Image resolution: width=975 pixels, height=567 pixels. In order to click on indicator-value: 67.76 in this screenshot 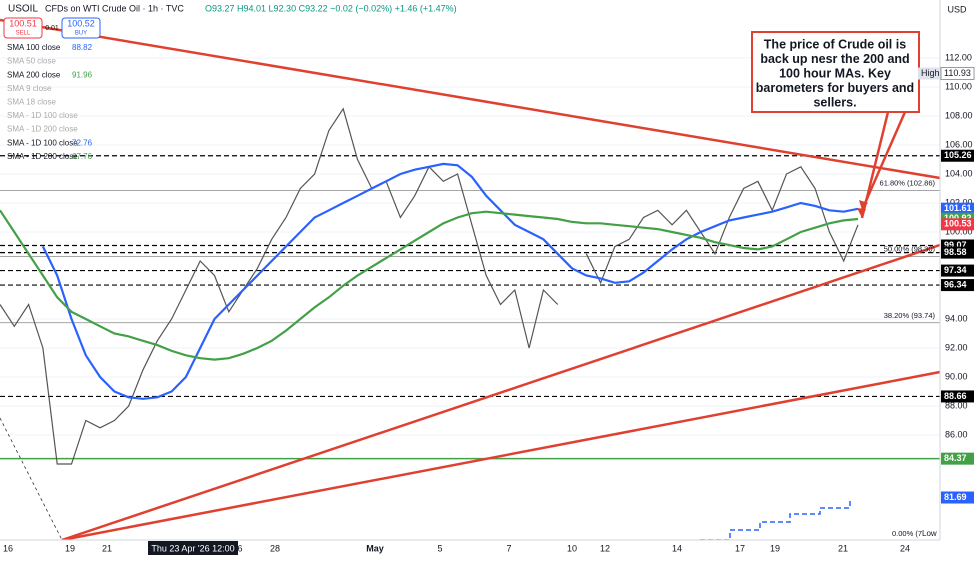, I will do `click(82, 156)`.